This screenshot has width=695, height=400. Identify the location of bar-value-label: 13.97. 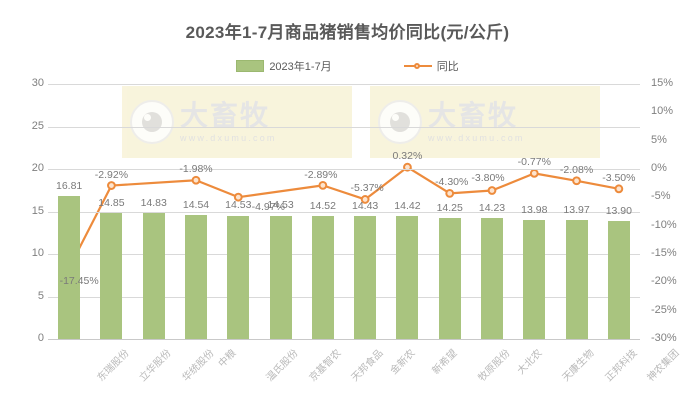
(576, 210).